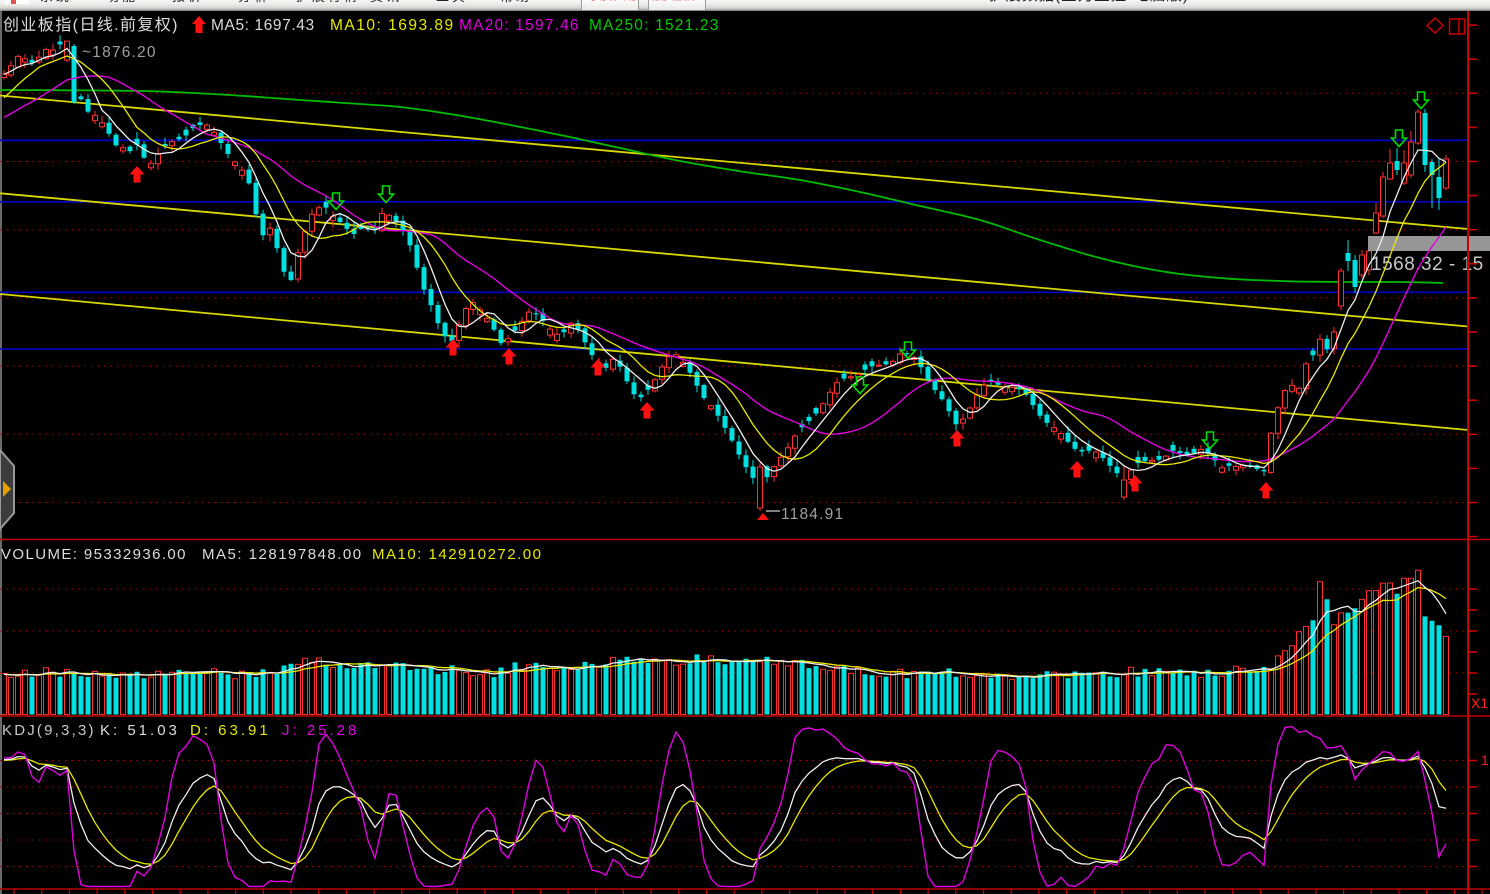 Image resolution: width=1490 pixels, height=894 pixels. I want to click on svg-text: 1, so click(1485, 760).